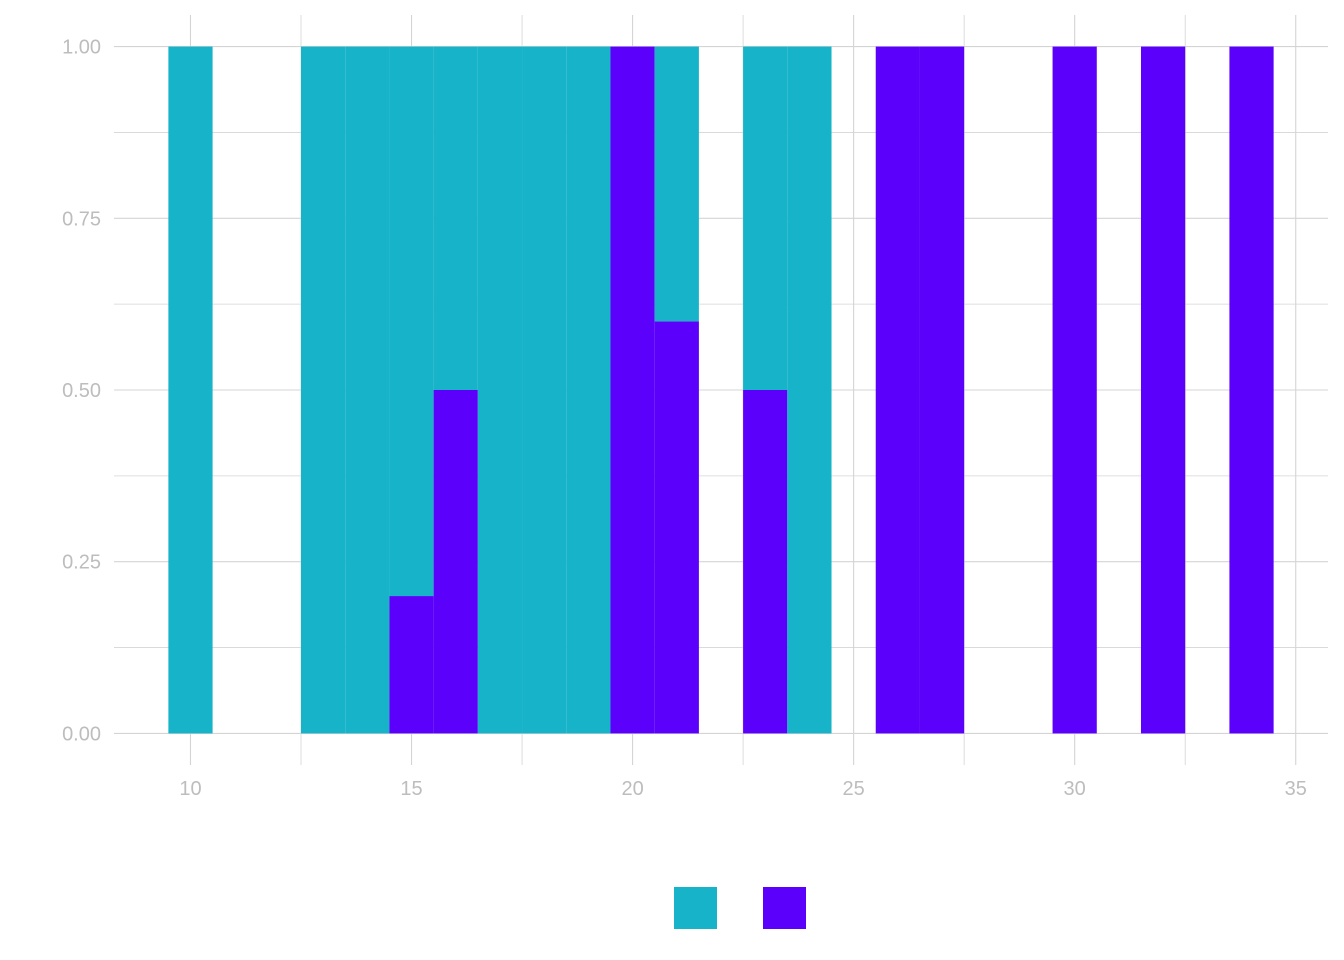 The height and width of the screenshot is (960, 1344). Describe the element at coordinates (81, 563) in the screenshot. I see `y-tick-label: 0.25` at that location.